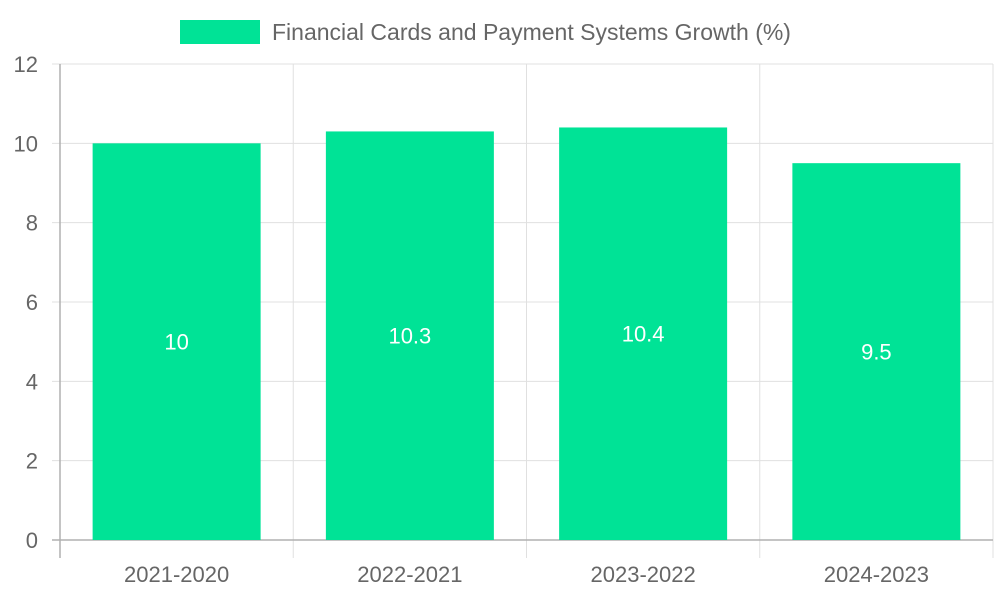  I want to click on x-tick-label: 2022-2021, so click(409, 574).